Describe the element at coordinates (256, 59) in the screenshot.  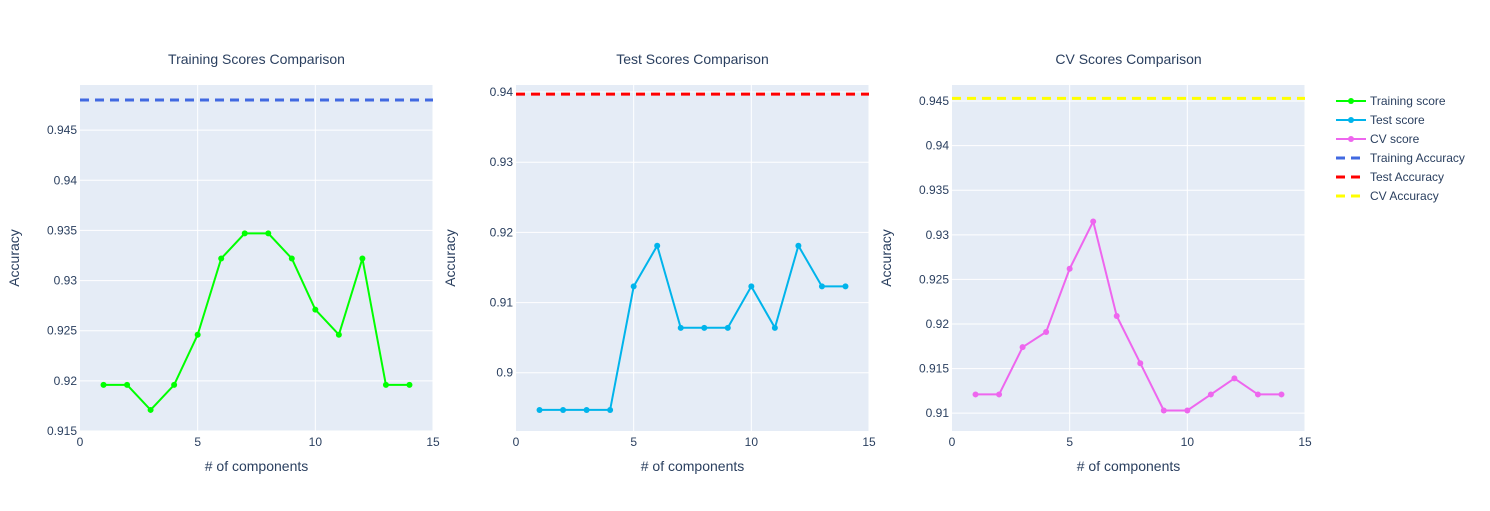
I see `subplot-title: Training Scores Comparison` at that location.